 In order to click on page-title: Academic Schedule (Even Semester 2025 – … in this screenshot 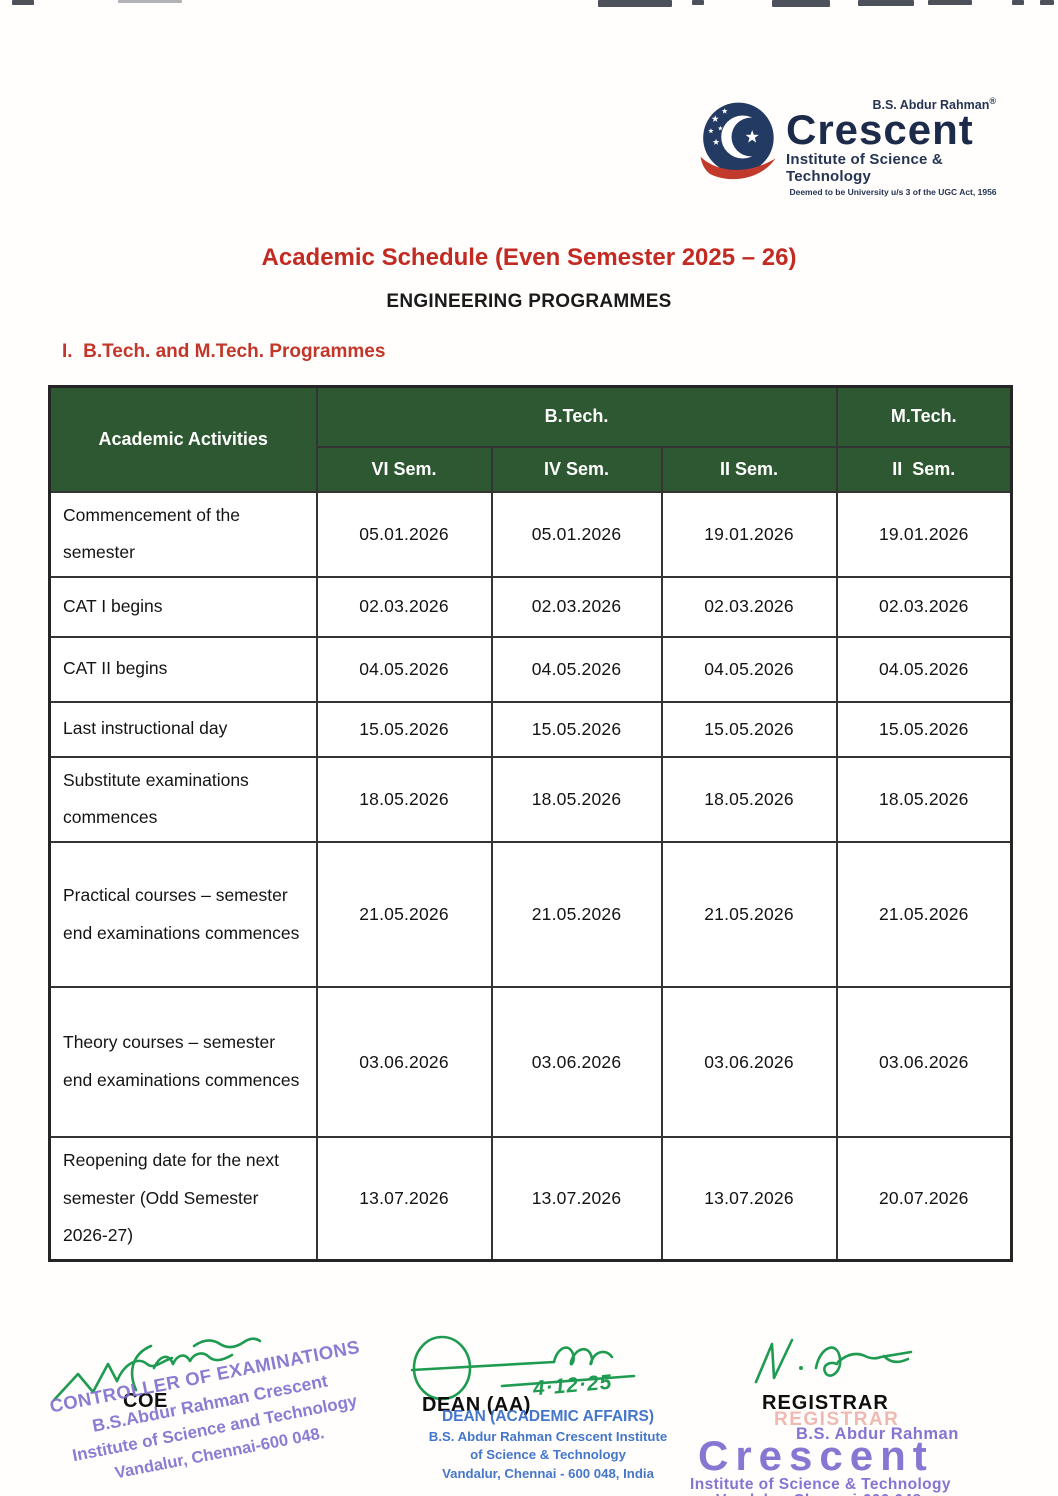, I will do `click(529, 257)`.